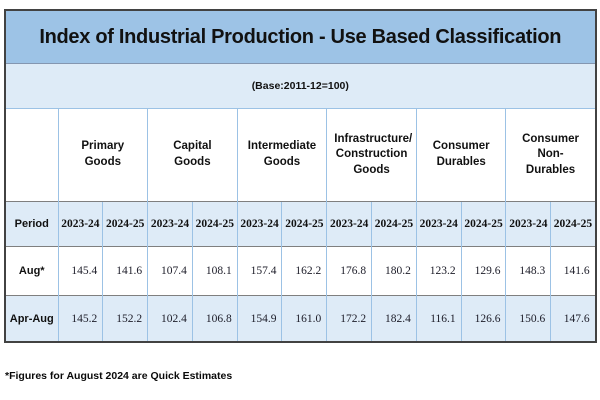 The height and width of the screenshot is (400, 600). What do you see at coordinates (528, 318) in the screenshot?
I see `value-cell: 150.6` at bounding box center [528, 318].